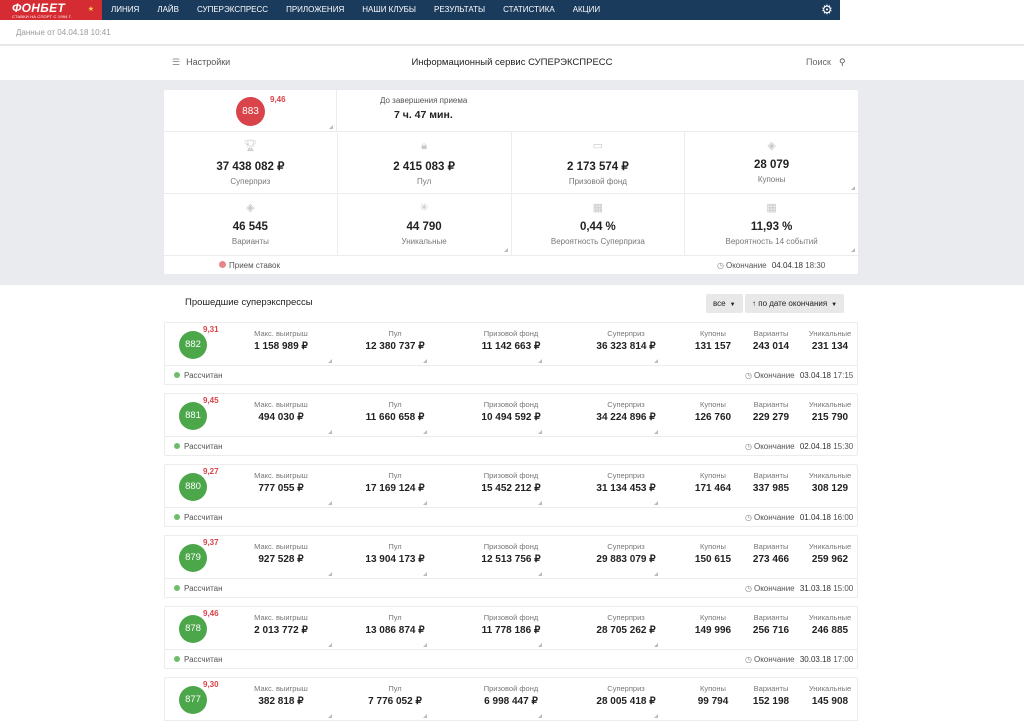 The height and width of the screenshot is (721, 1024). Describe the element at coordinates (278, 99) in the screenshot. I see `current-odds: 9,46` at that location.